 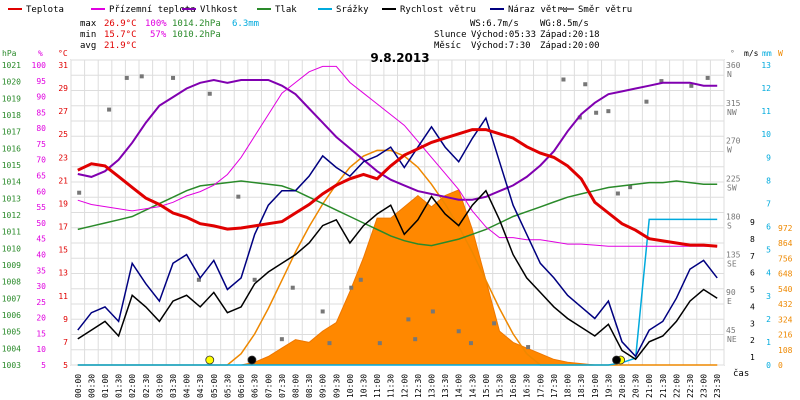 I want to click on x-tick-label: 11:30, so click(x=391, y=386).